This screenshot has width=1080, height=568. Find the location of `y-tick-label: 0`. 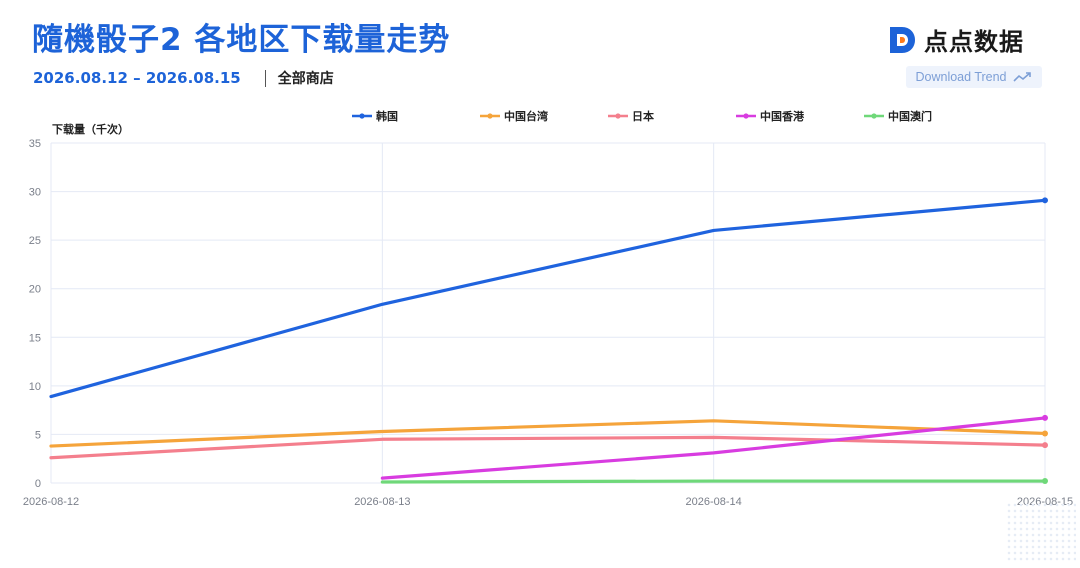

y-tick-label: 0 is located at coordinates (38, 484).